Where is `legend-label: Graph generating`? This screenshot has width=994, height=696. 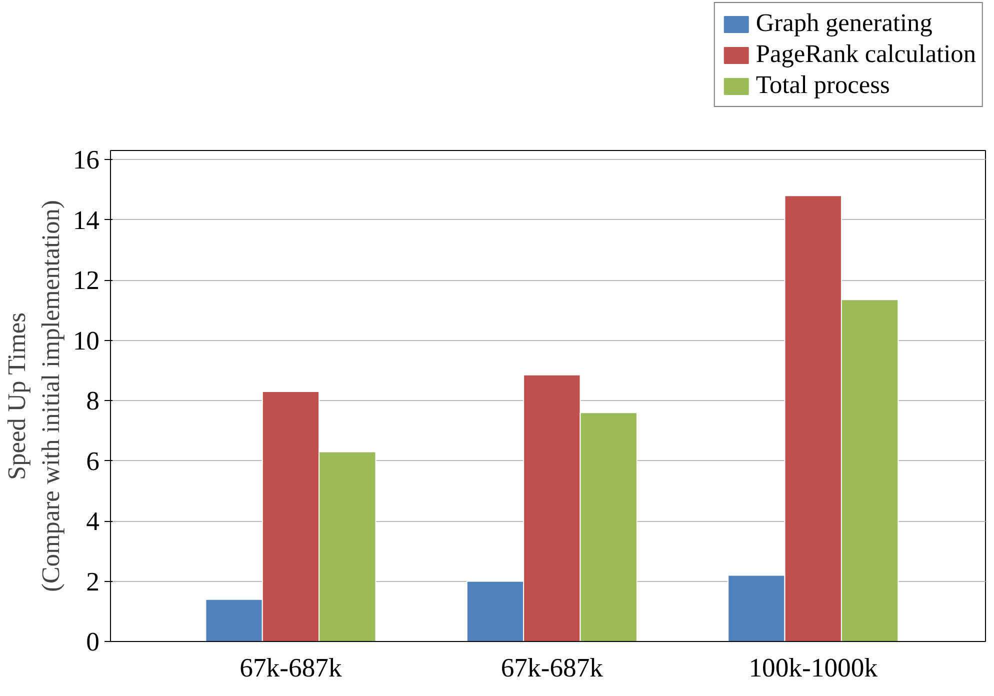 legend-label: Graph generating is located at coordinates (844, 23).